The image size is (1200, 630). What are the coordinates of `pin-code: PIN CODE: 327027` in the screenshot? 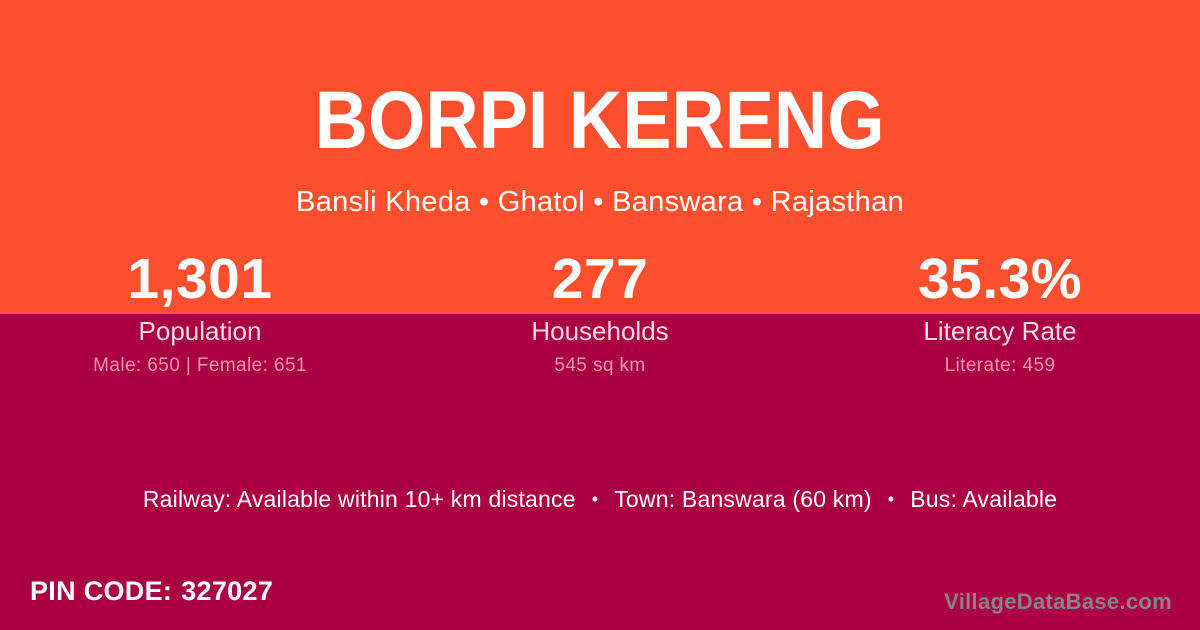 It's located at (151, 591).